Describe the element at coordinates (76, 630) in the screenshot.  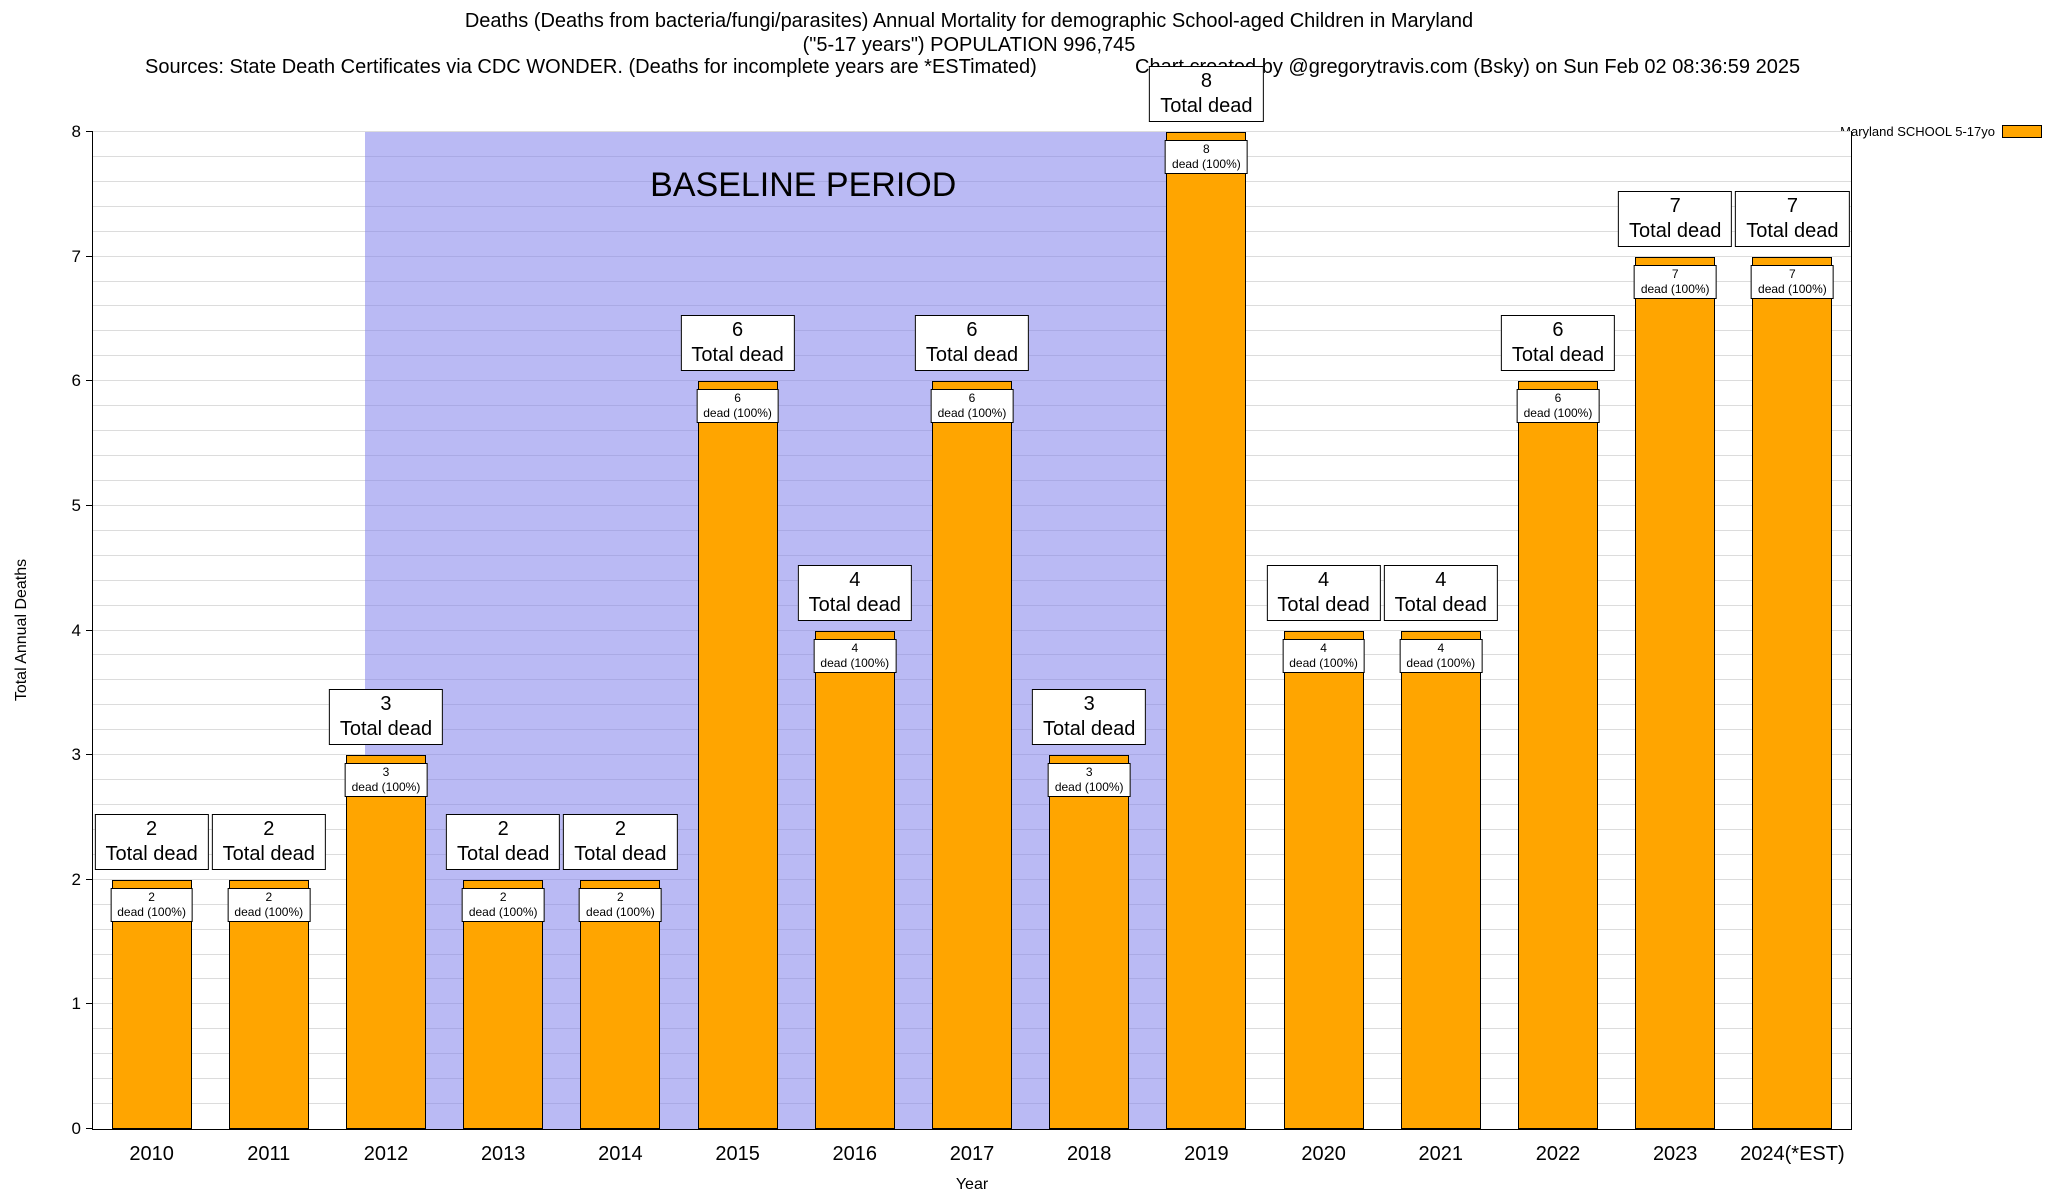
I see `y-tick-label: 4` at that location.